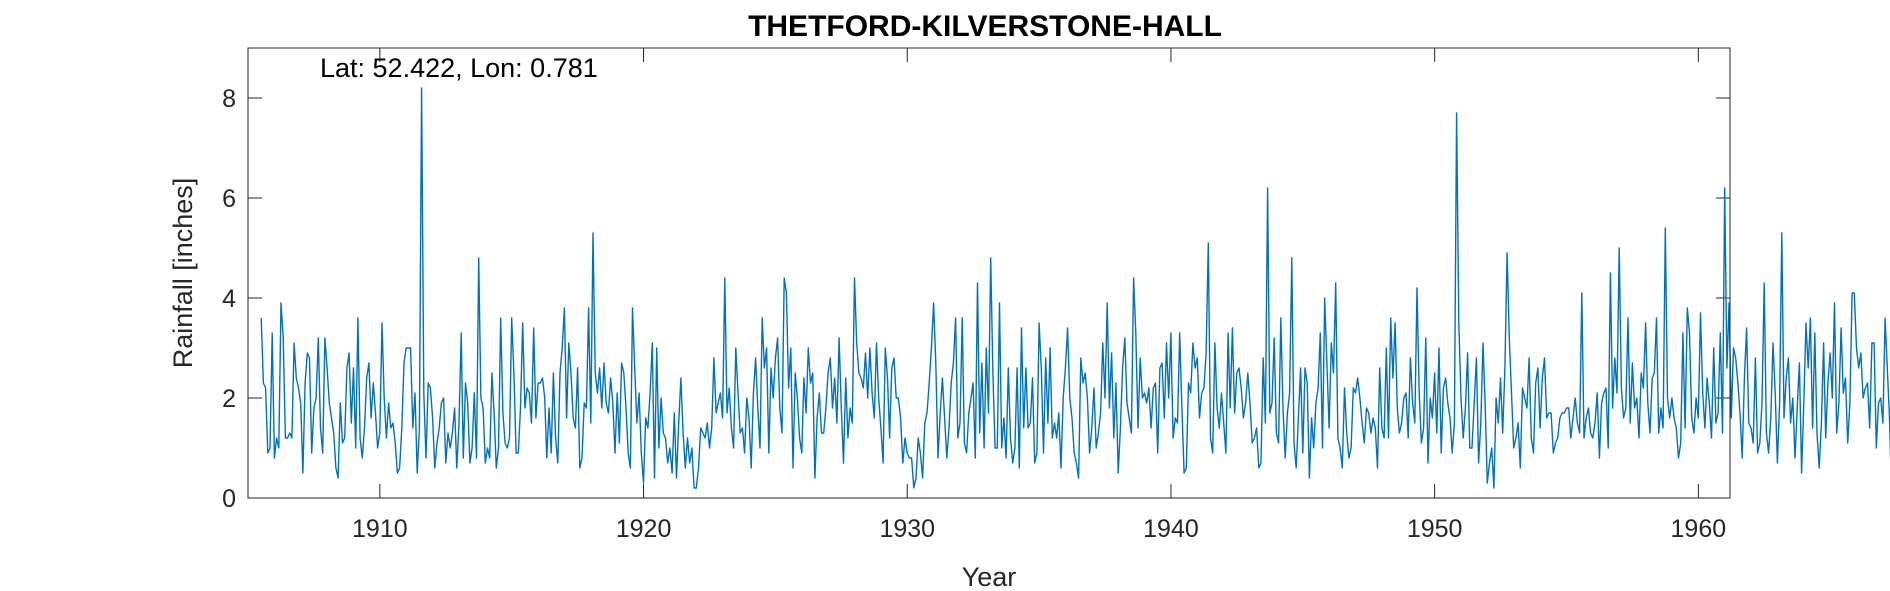  What do you see at coordinates (380, 529) in the screenshot?
I see `x-tick-label: 1910` at bounding box center [380, 529].